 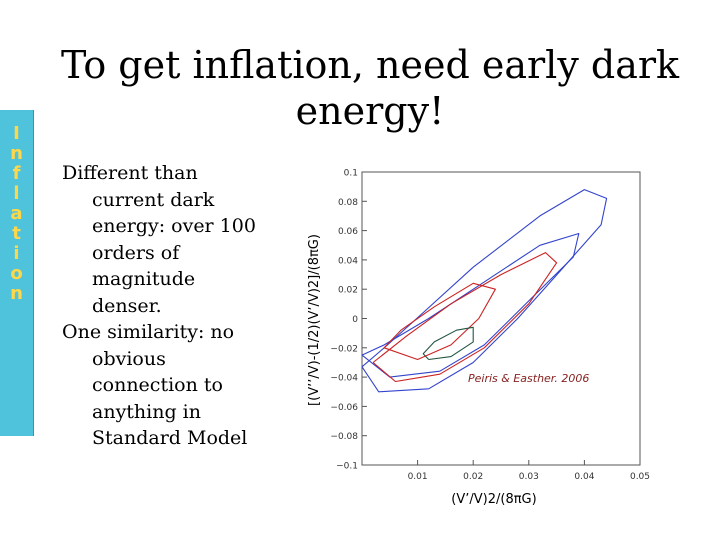 I want to click on series-contours, so click(x=484, y=291).